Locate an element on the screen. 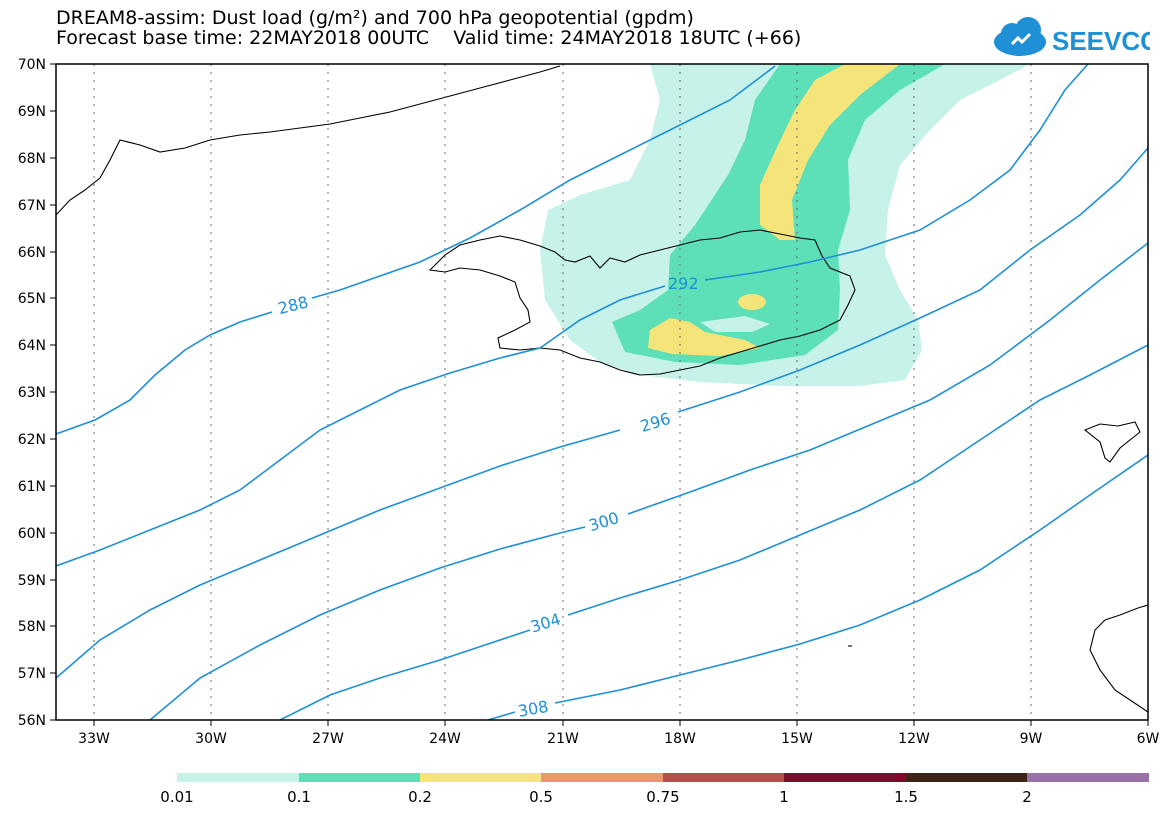 The height and width of the screenshot is (815, 1175). colorbar-label: 0.75 is located at coordinates (662, 797).